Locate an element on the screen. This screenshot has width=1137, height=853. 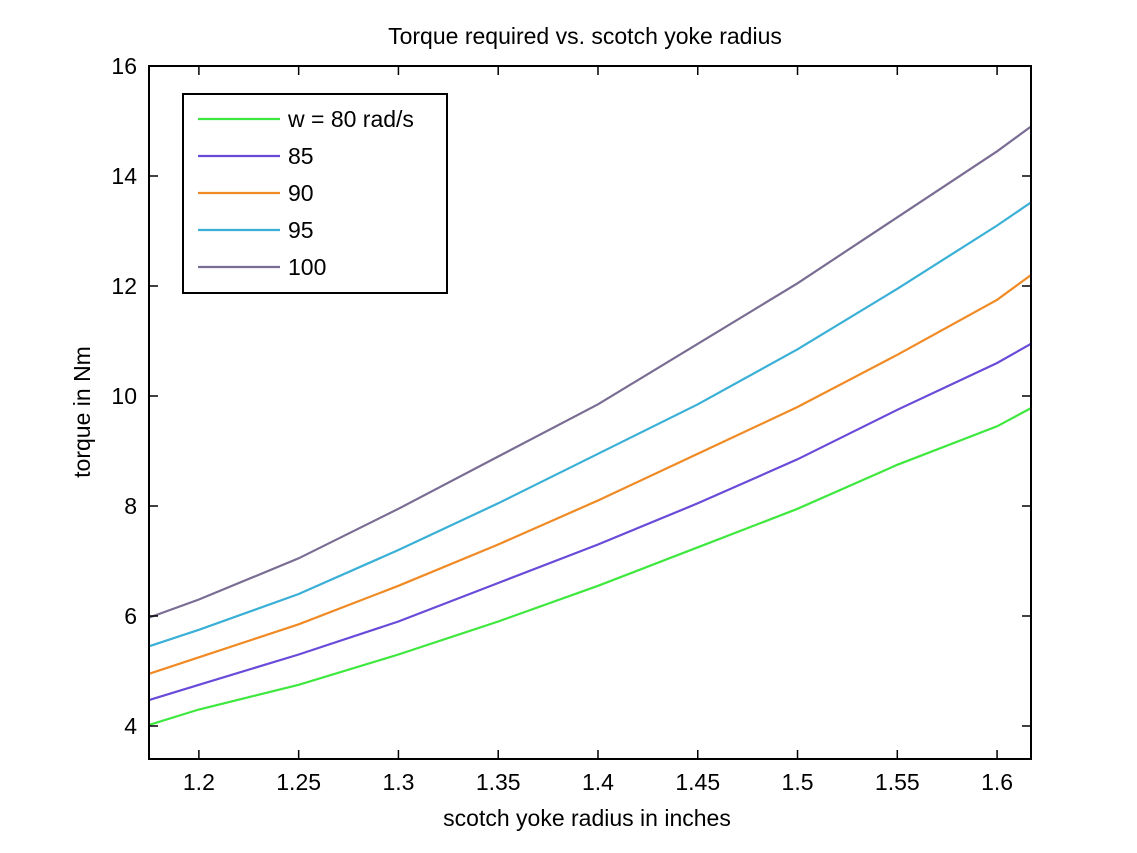
legend-label-5: 100 is located at coordinates (307, 267).